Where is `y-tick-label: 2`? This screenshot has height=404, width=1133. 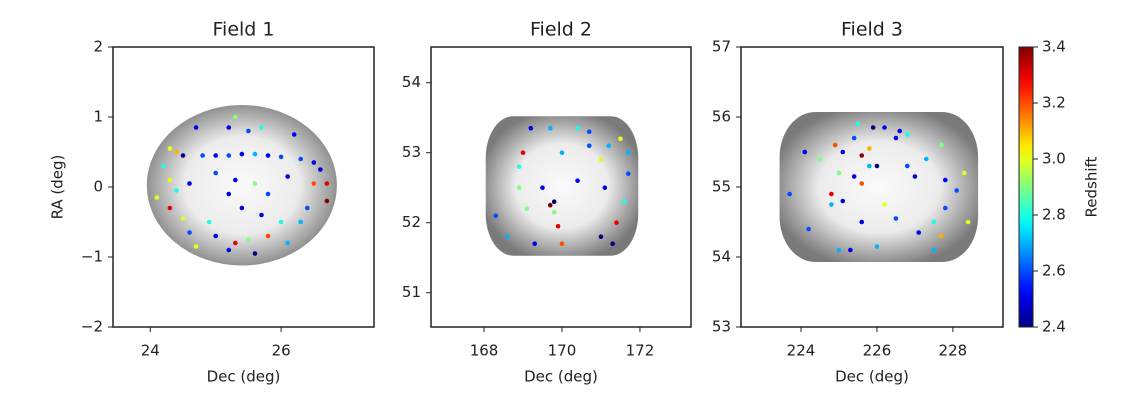
y-tick-label: 2 is located at coordinates (98, 47).